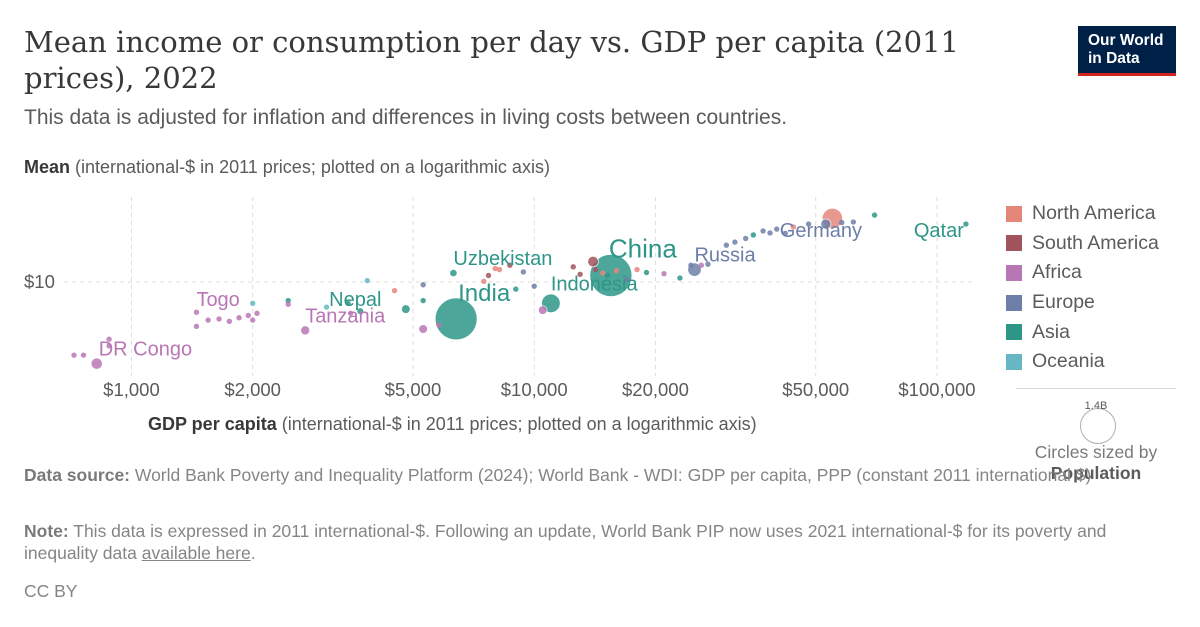  Describe the element at coordinates (1051, 331) in the screenshot. I see `legend-label: Asia` at that location.